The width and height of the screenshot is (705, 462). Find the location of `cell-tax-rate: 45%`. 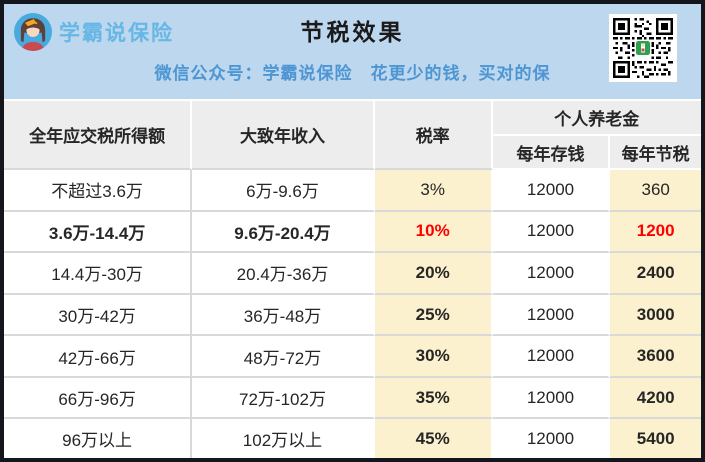

cell-tax-rate: 45% is located at coordinates (433, 438).